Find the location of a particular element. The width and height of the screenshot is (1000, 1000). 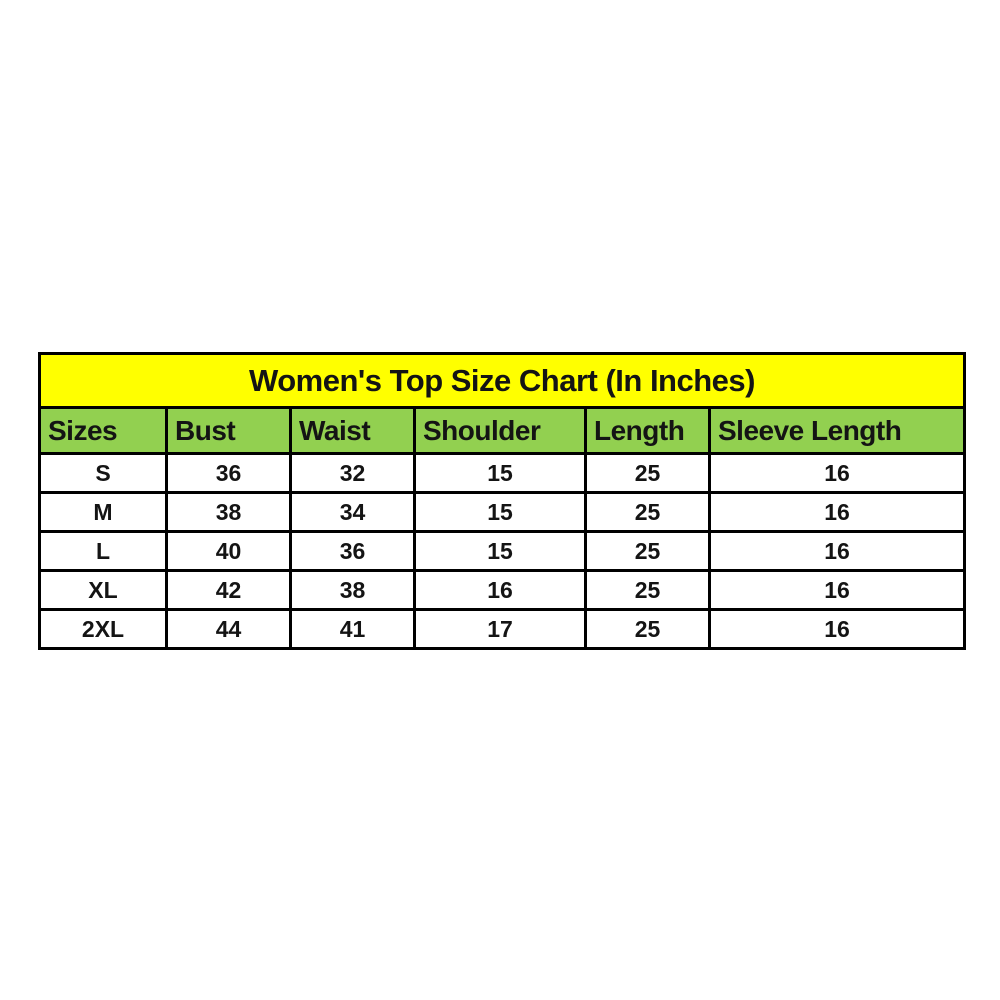

measurement-value: 42 is located at coordinates (228, 590).